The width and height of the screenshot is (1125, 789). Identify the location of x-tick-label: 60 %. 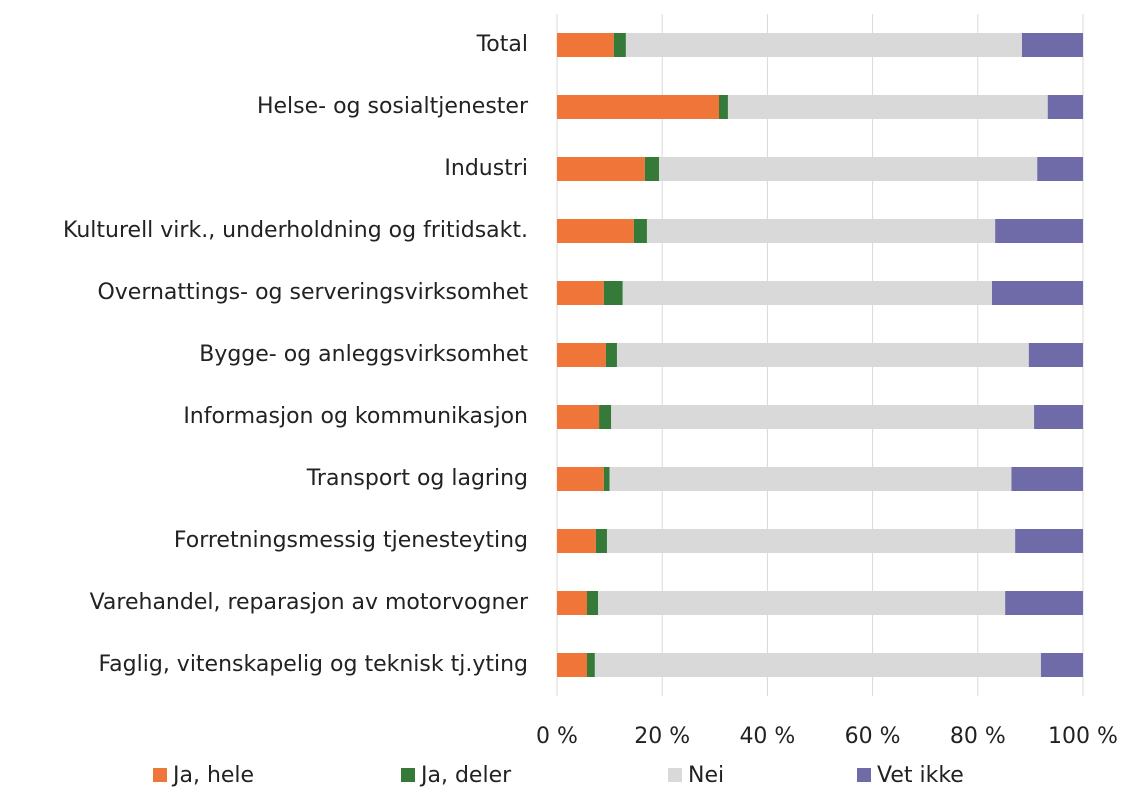
(873, 736).